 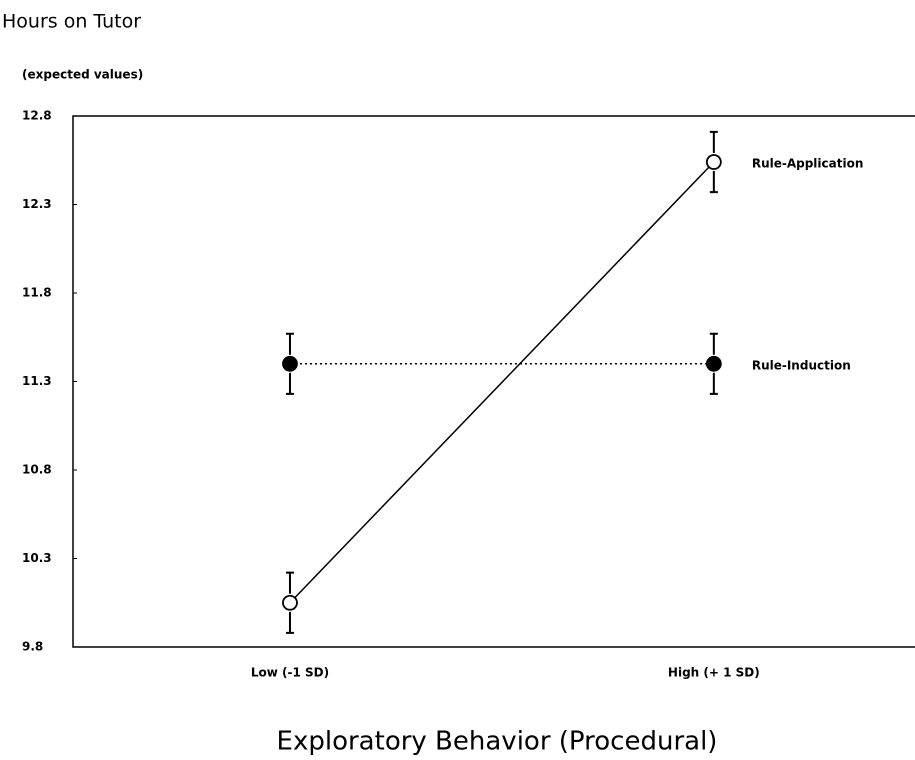 What do you see at coordinates (71, 22) in the screenshot?
I see `chart-title: Hours on Tutor` at bounding box center [71, 22].